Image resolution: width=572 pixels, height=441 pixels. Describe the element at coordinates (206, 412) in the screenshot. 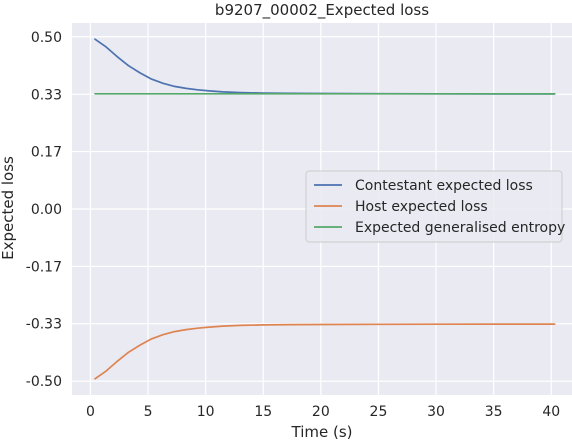

I see `x-tick-label: 10` at that location.